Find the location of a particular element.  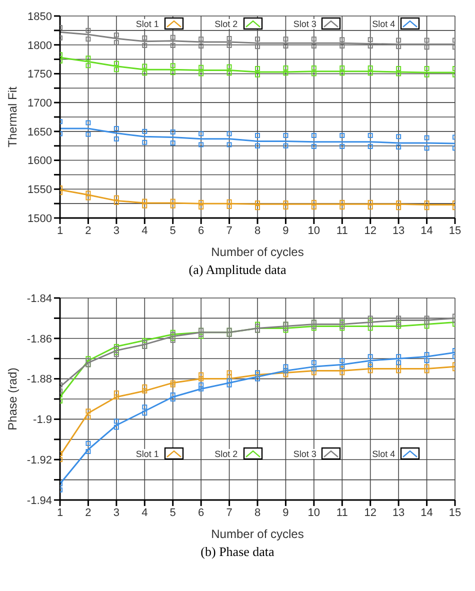

x-axis-title: Number of cycles is located at coordinates (257, 252).